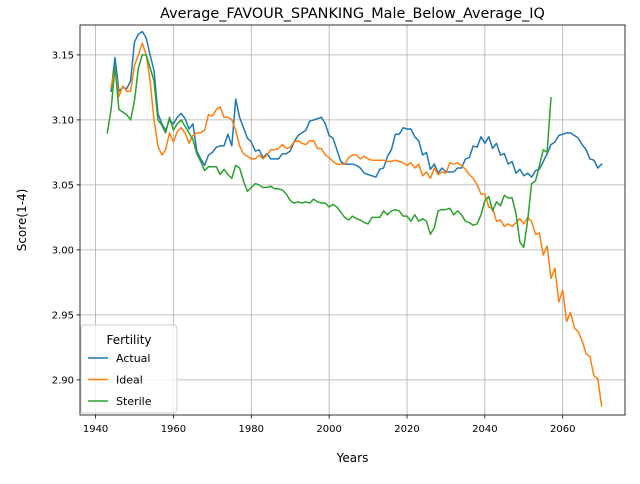  Describe the element at coordinates (352, 458) in the screenshot. I see `x-axis-label: Years` at that location.